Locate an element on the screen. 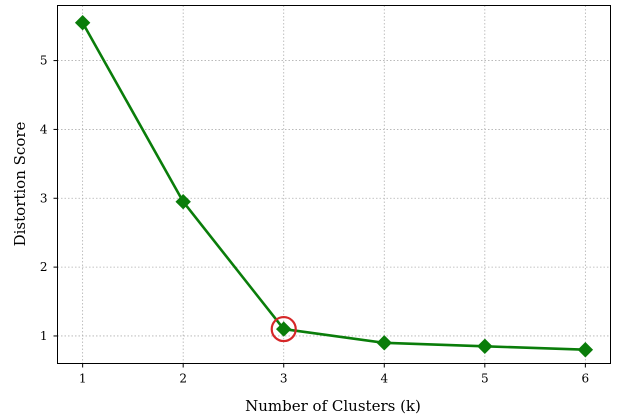 The height and width of the screenshot is (418, 620). y-tick-label: 1 is located at coordinates (44, 336).